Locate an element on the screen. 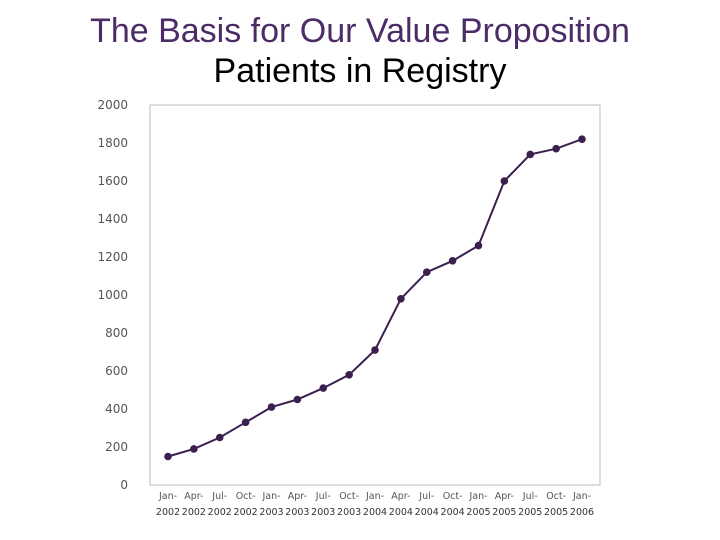  y-tick-label: 400 is located at coordinates (116, 409).